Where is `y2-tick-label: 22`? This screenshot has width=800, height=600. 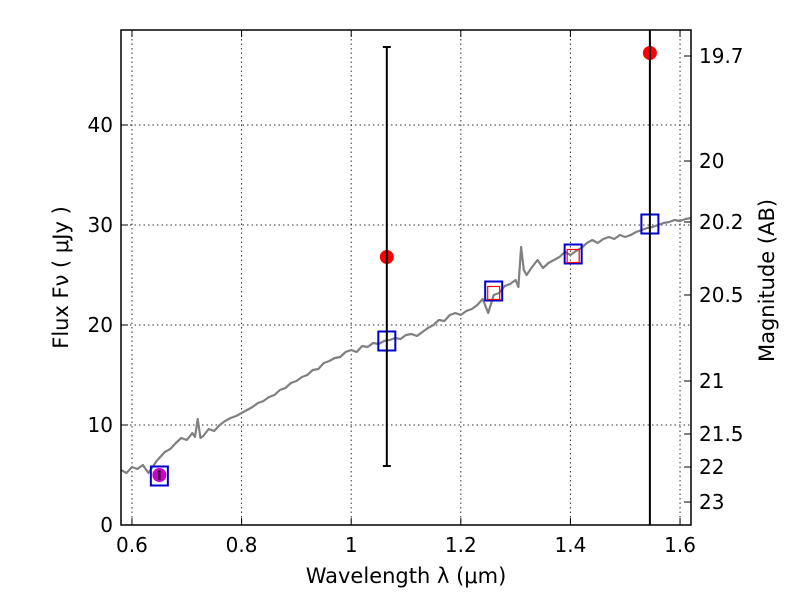
y2-tick-label: 22 is located at coordinates (711, 467).